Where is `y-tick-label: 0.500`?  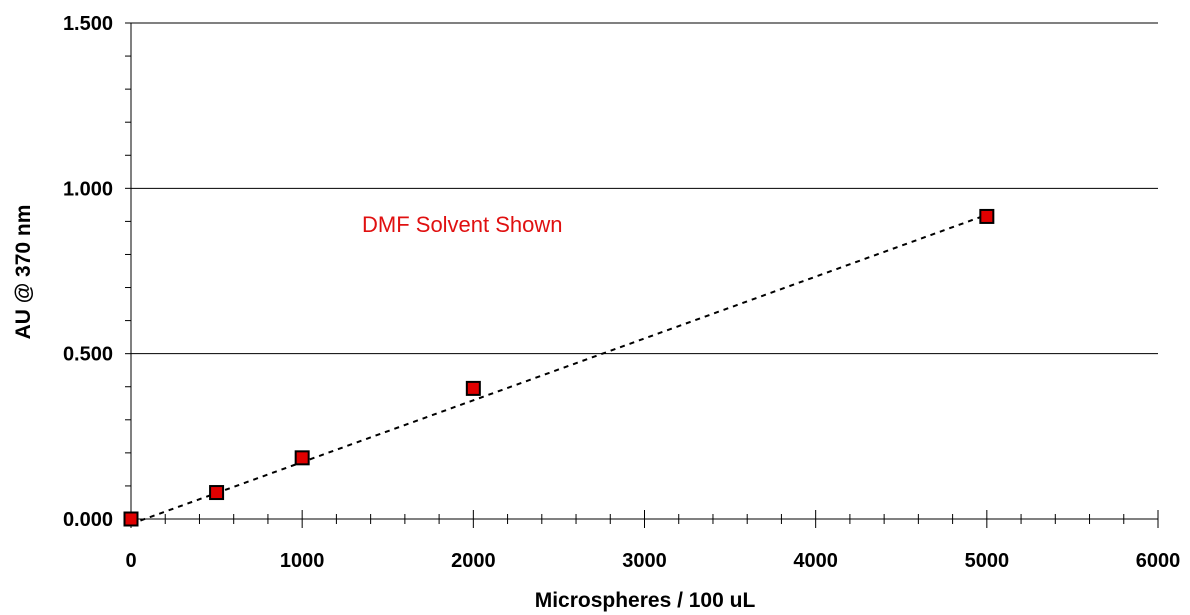 y-tick-label: 0.500 is located at coordinates (88, 355).